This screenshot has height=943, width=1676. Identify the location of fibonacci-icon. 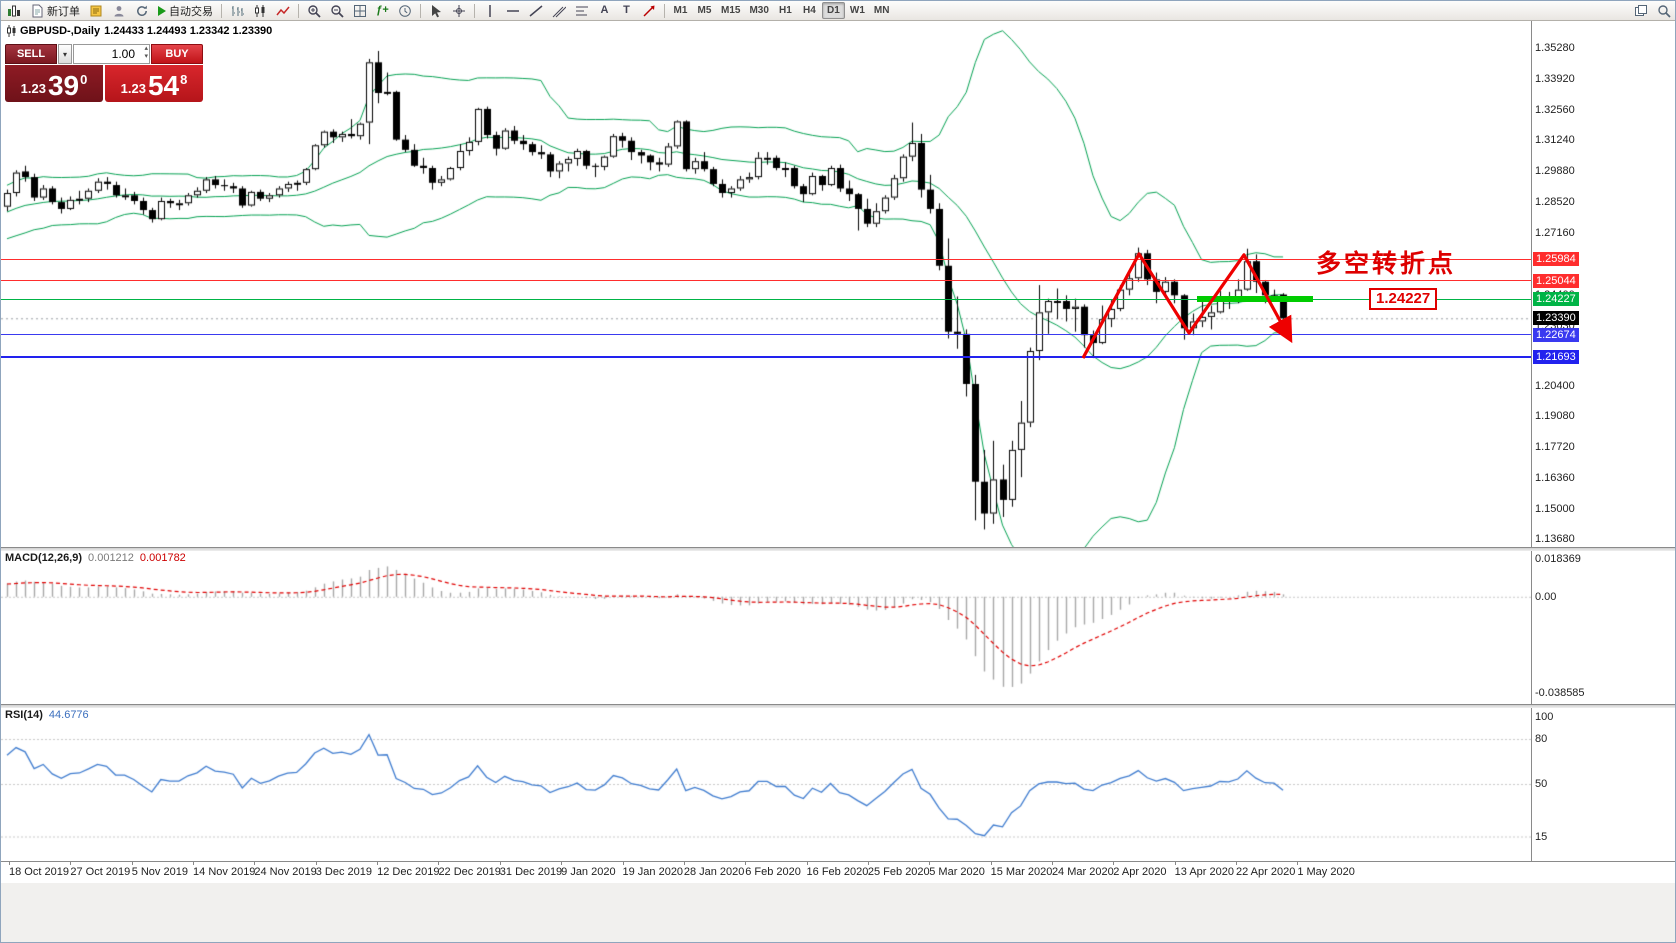
(582, 10).